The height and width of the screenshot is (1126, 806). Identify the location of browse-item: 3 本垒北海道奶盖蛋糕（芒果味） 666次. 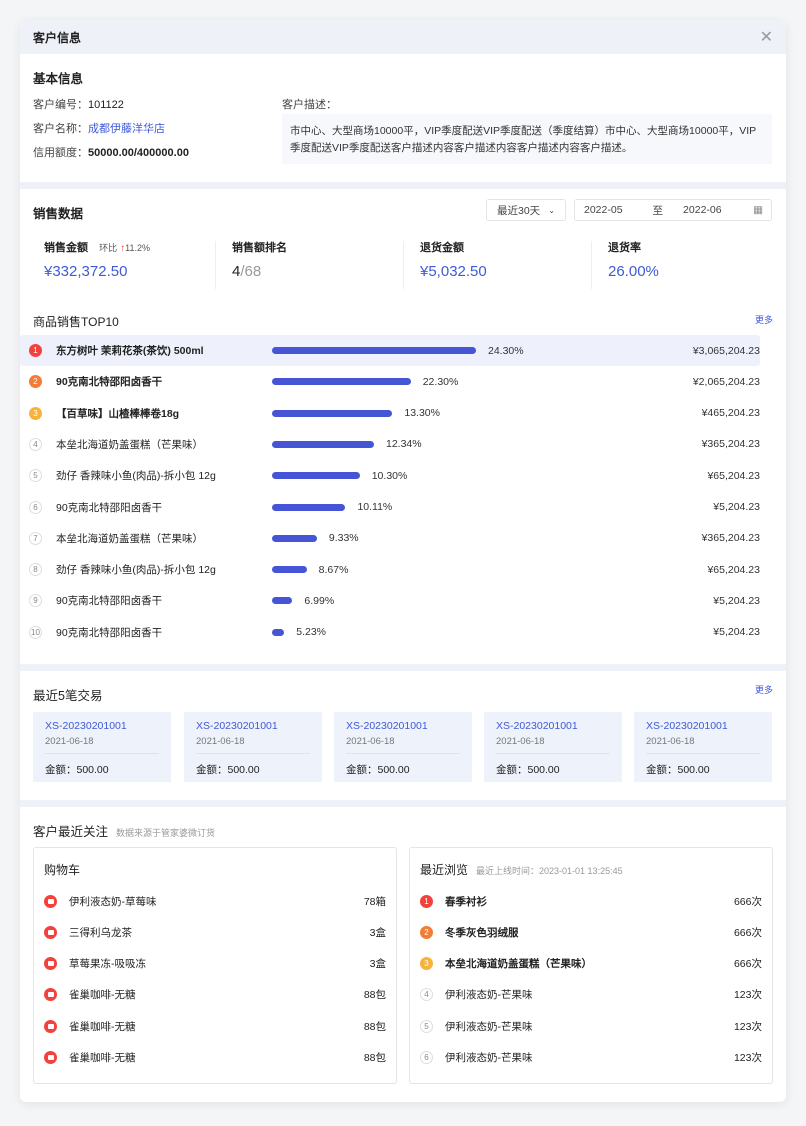
(591, 964).